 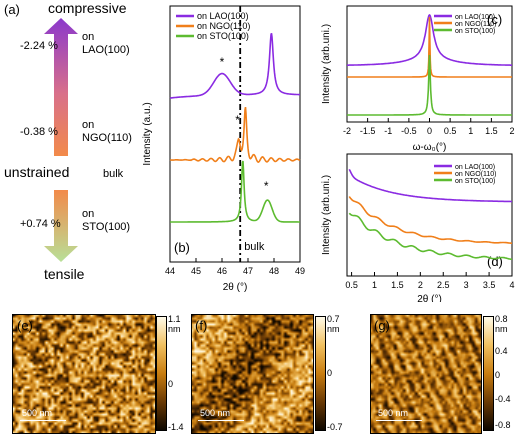 What do you see at coordinates (503, 425) in the screenshot?
I see `cbar-g-t5: -0.8` at bounding box center [503, 425].